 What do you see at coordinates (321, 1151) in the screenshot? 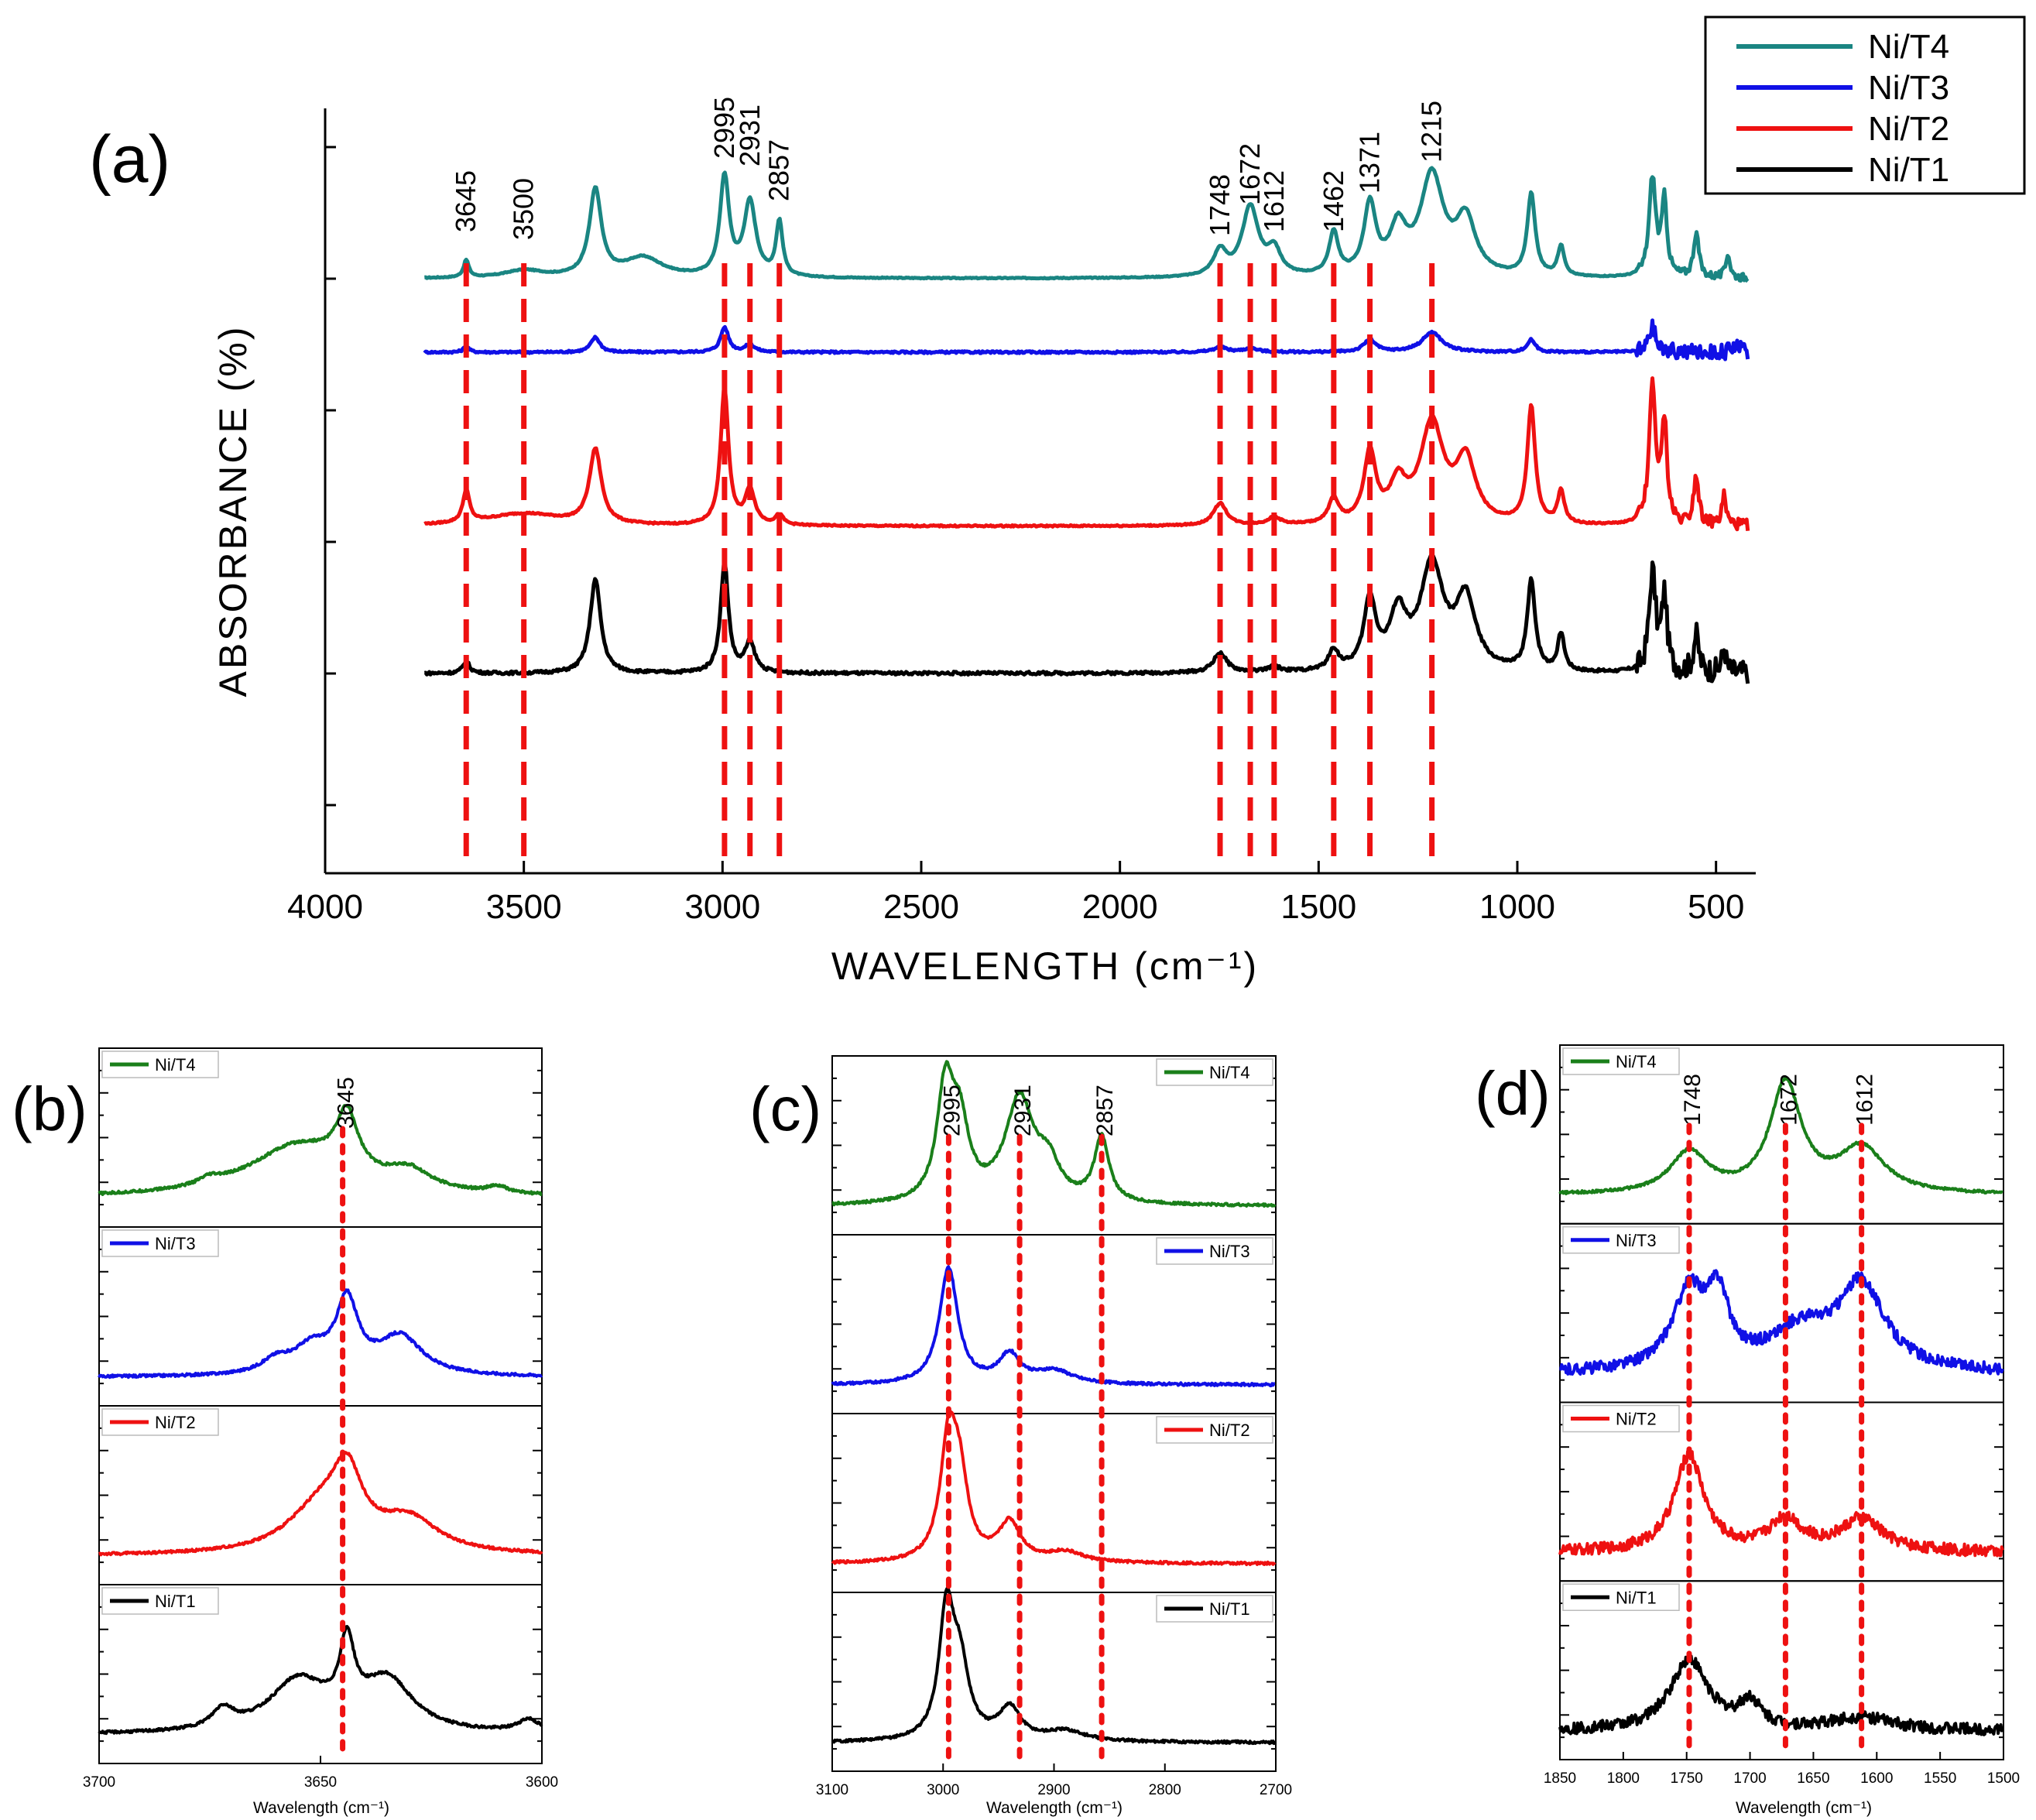
I see `panel-b-series-ni-t4` at bounding box center [321, 1151].